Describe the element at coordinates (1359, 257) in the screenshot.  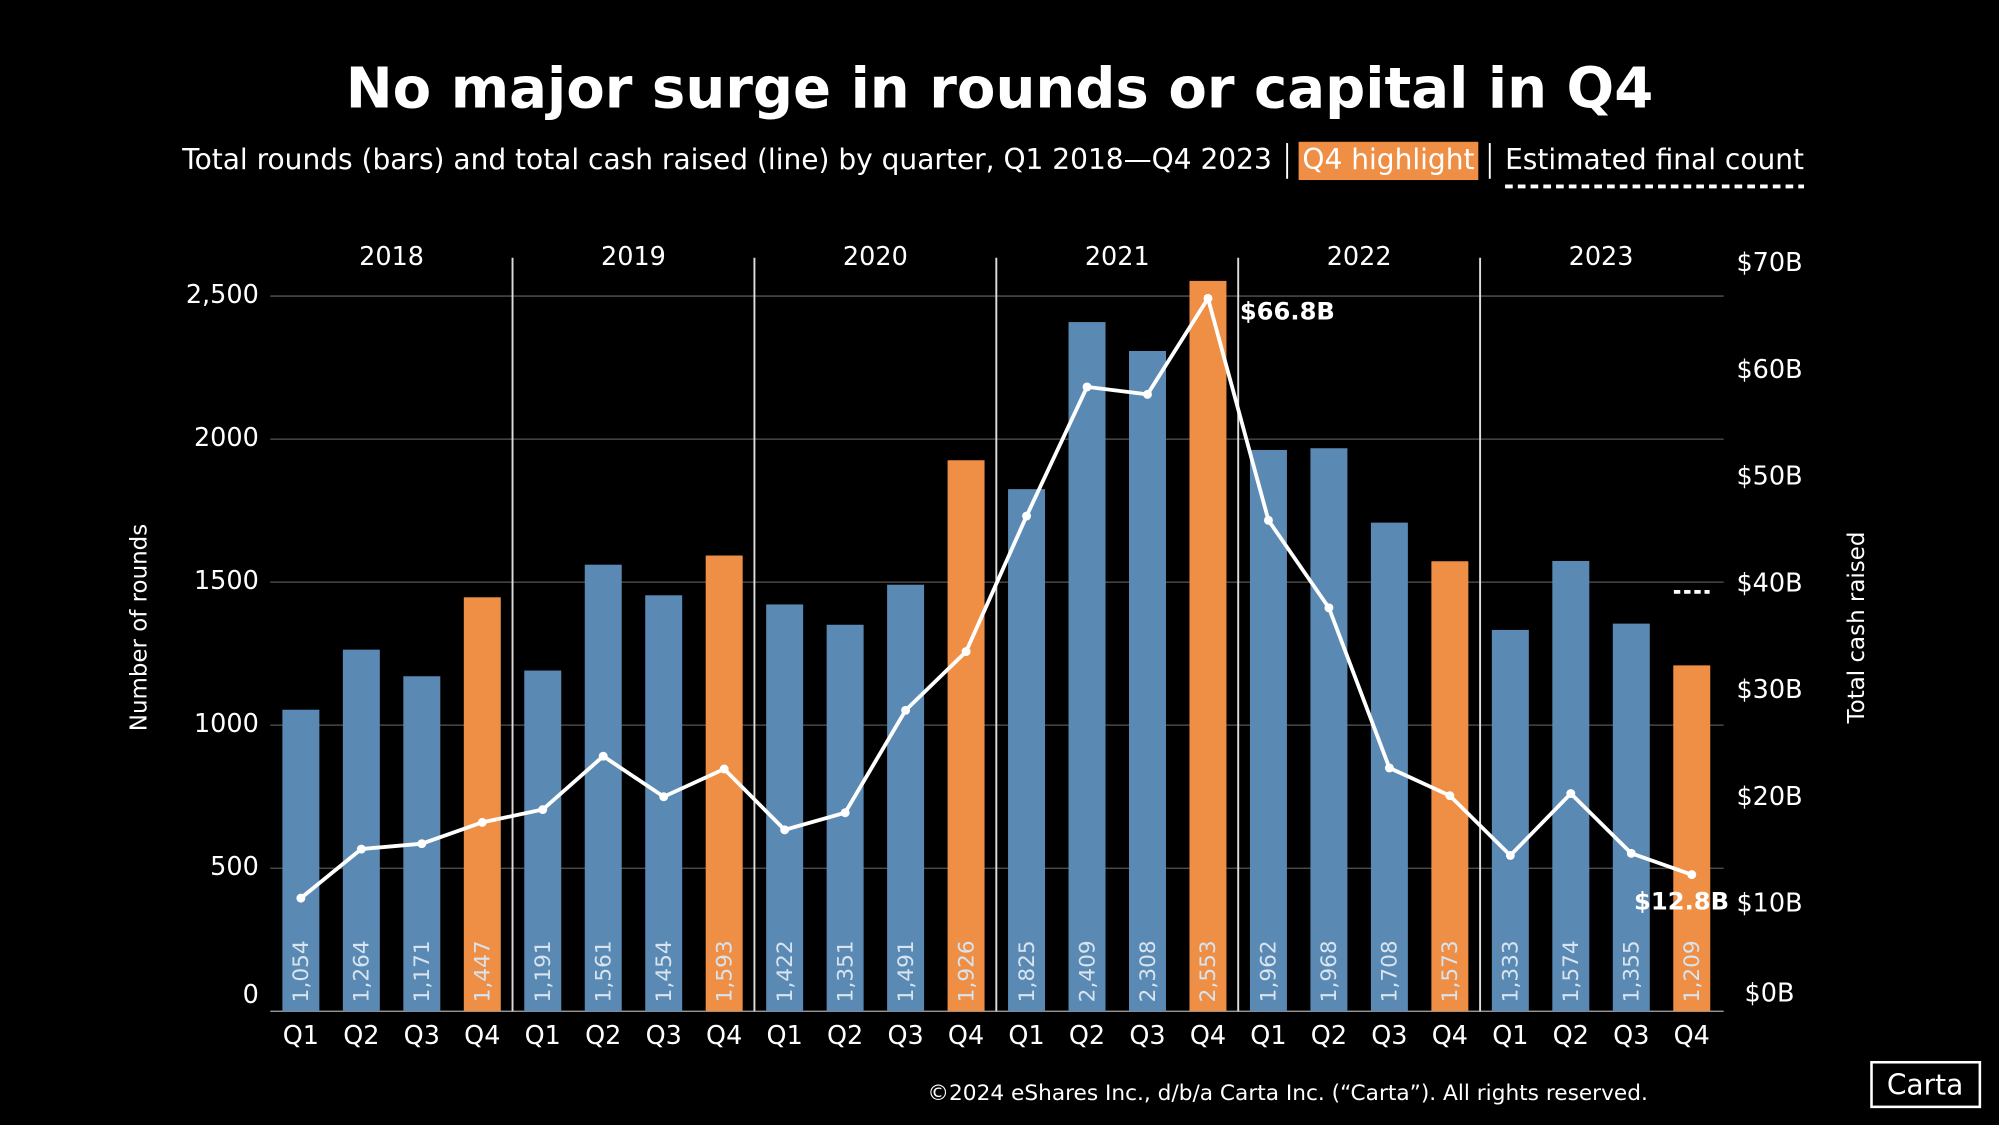
I see `group-label: 2022` at that location.